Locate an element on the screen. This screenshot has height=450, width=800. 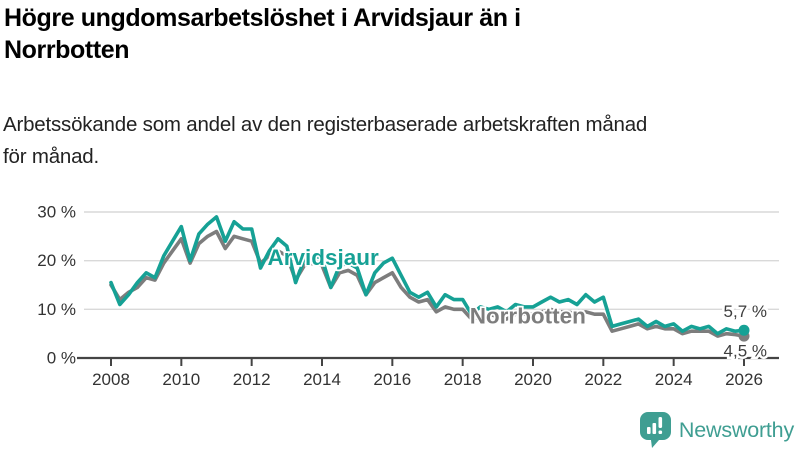
y-axis-label-10: 10 % is located at coordinates (56, 309).